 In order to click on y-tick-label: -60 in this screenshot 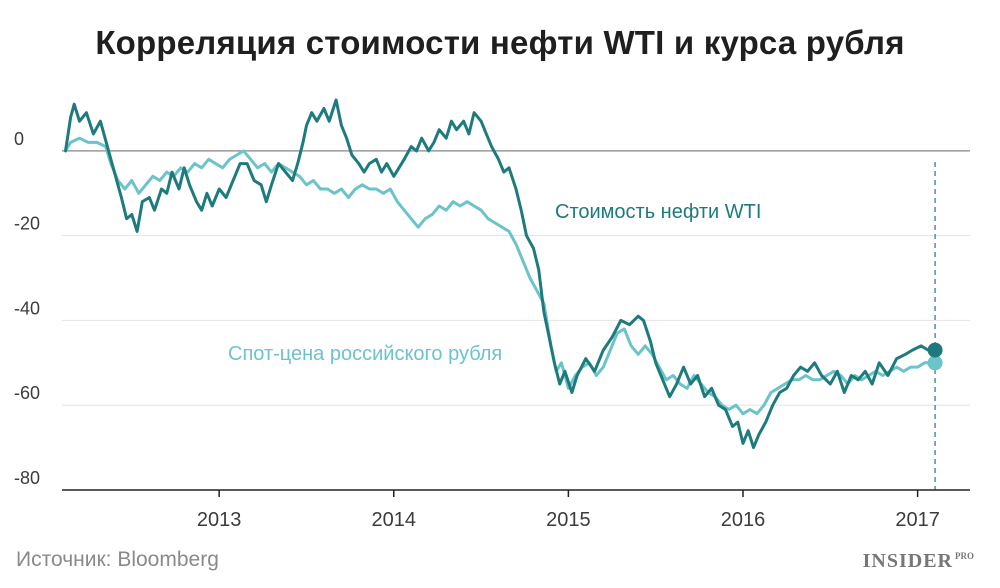, I will do `click(27, 393)`.